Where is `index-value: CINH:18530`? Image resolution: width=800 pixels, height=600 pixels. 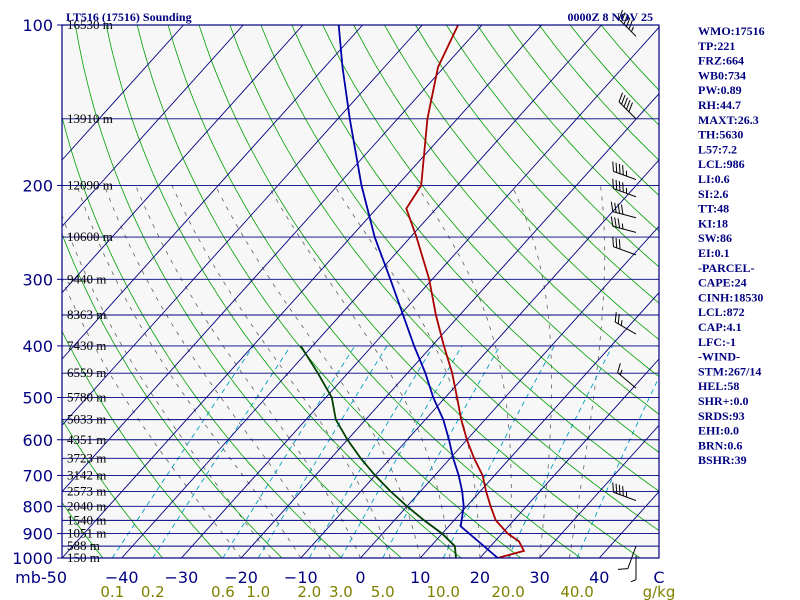
index-value: CINH:18530 is located at coordinates (730, 297).